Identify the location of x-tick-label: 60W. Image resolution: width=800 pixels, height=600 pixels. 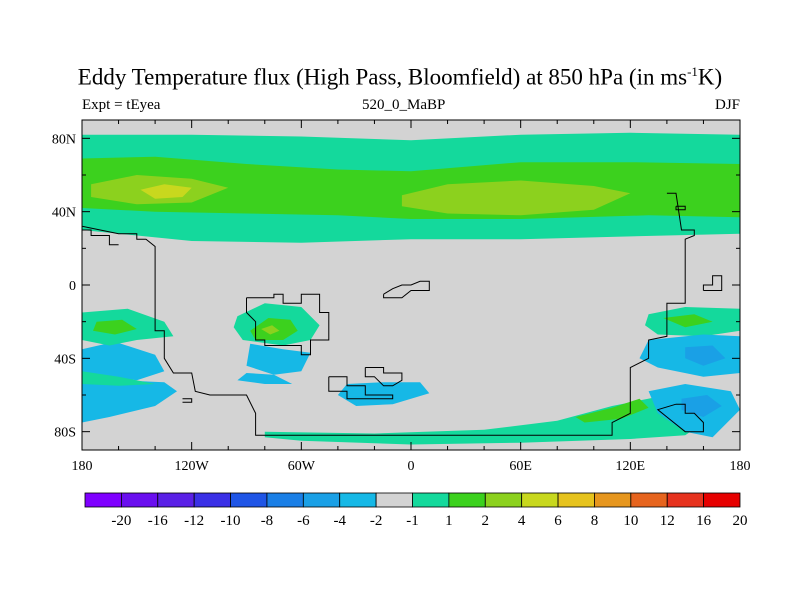
(302, 466).